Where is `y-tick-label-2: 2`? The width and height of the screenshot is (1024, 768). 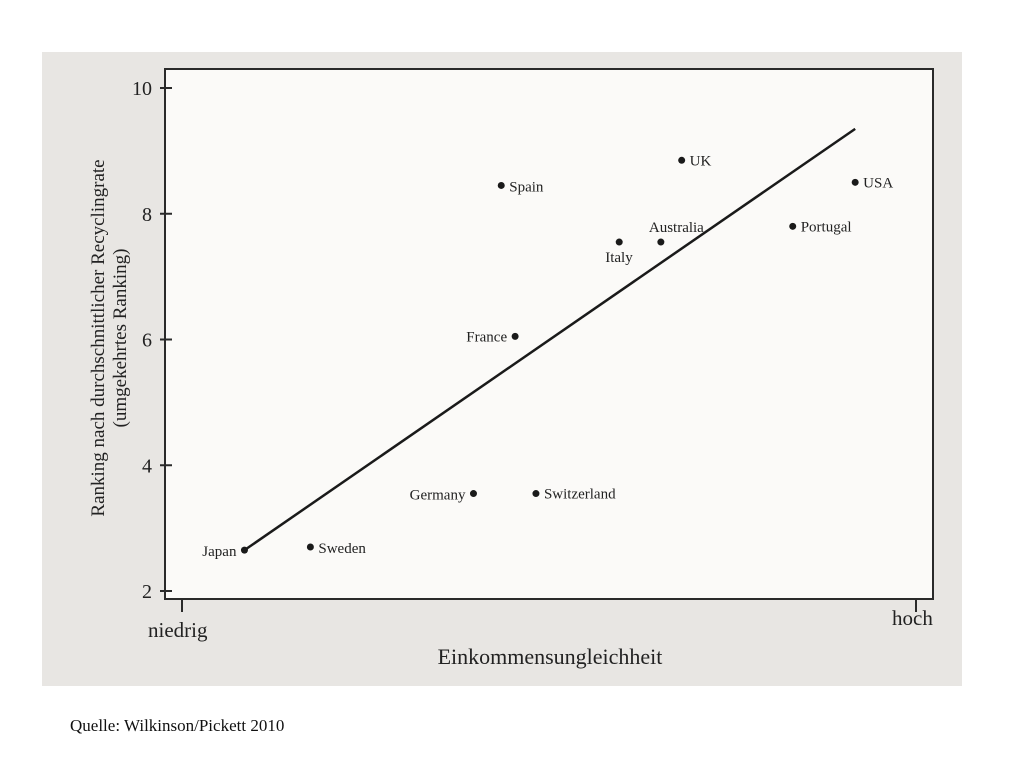 y-tick-label-2: 2 is located at coordinates (147, 592).